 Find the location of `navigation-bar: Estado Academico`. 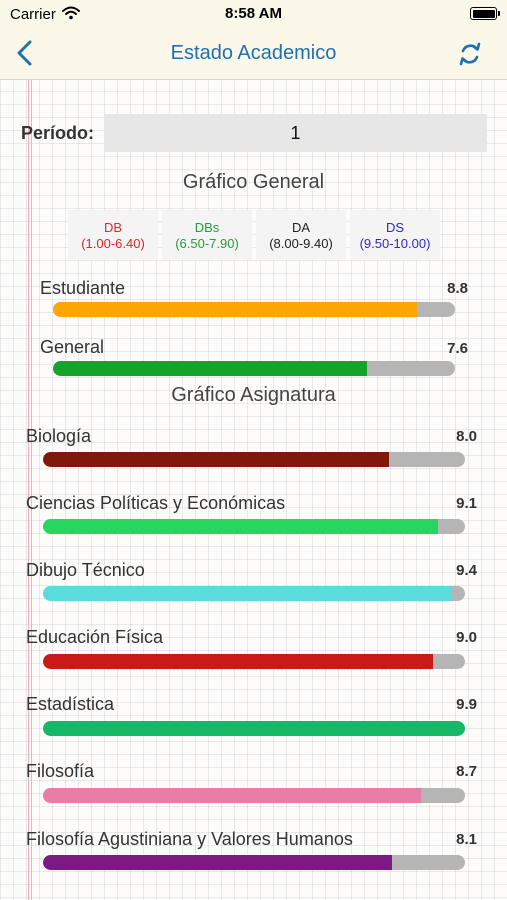

navigation-bar: Estado Academico is located at coordinates (253, 54).